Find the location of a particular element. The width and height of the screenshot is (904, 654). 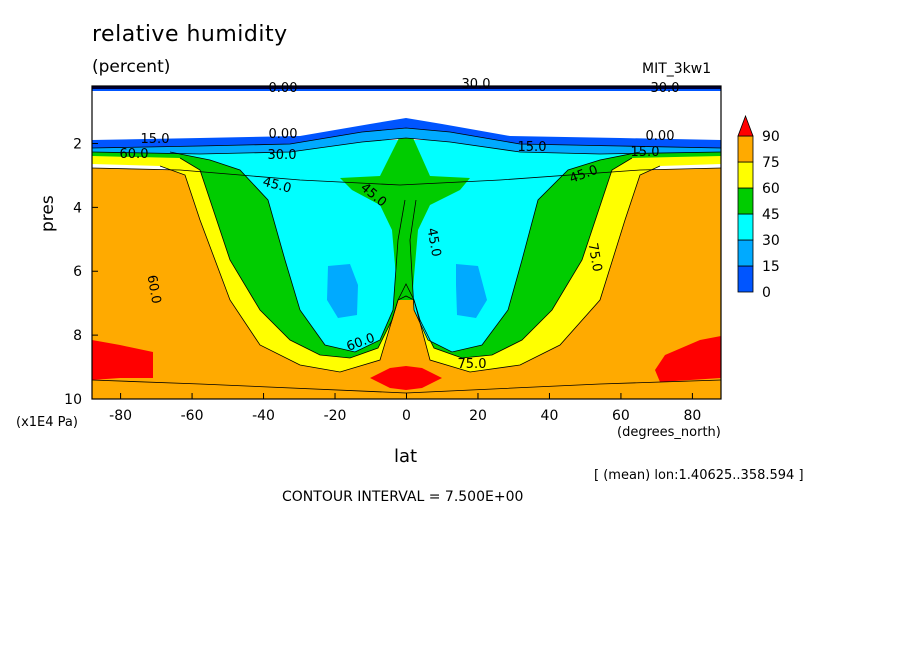

y-tick-label: 10 is located at coordinates (73, 400).